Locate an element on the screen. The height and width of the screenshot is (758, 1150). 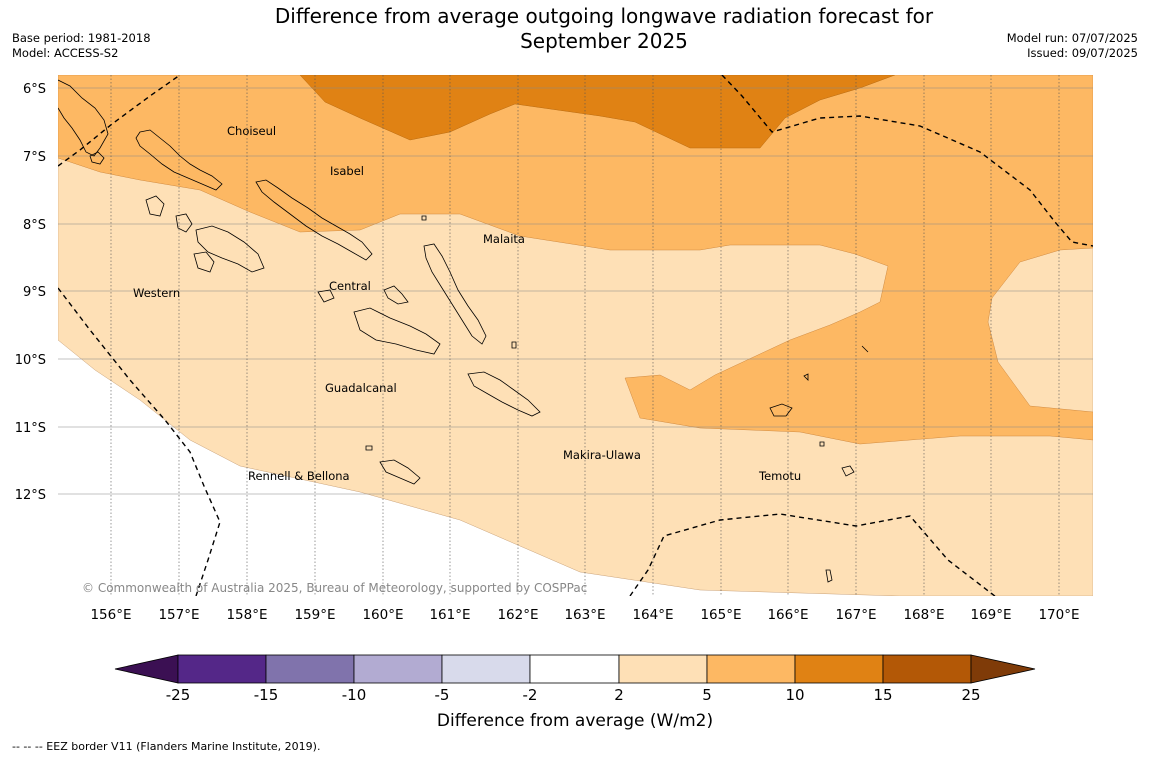
lat-label: 12°S is located at coordinates (30, 495).